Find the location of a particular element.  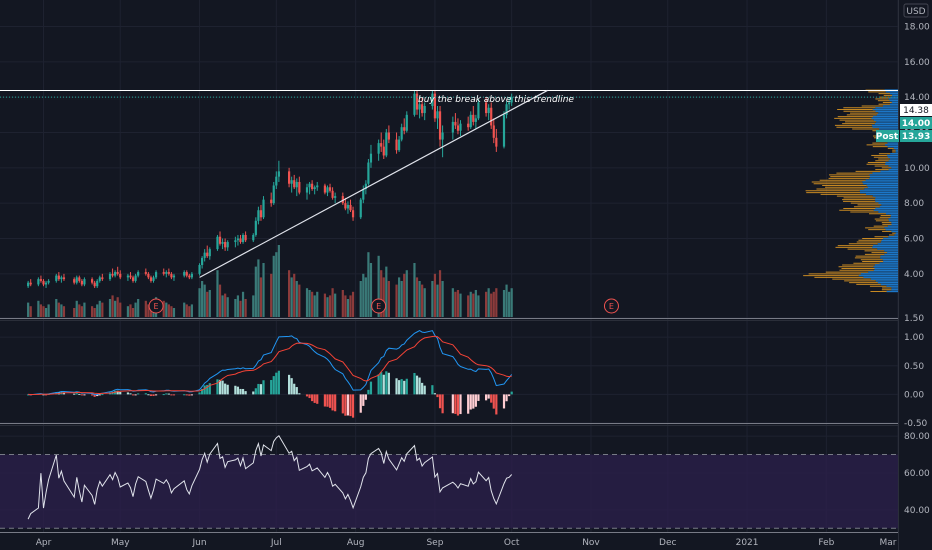

currency-badge: USD is located at coordinates (916, 10).